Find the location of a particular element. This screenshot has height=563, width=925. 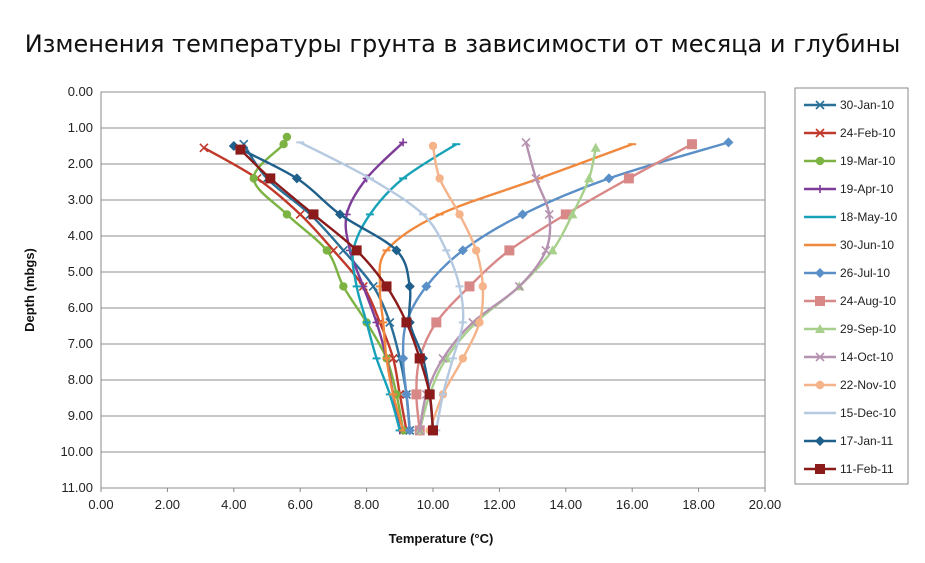

legend-item: 18-May-10 is located at coordinates (851, 217).